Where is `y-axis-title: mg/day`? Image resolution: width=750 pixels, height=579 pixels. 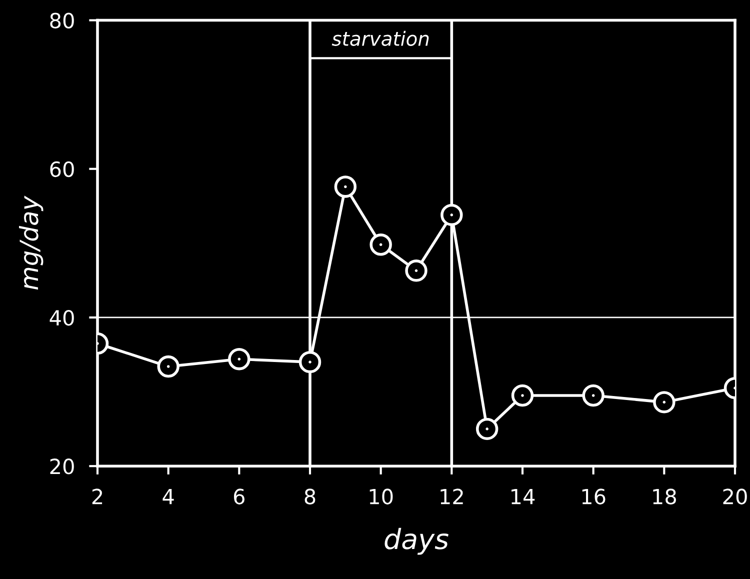 y-axis-title: mg/day is located at coordinates (31, 243).